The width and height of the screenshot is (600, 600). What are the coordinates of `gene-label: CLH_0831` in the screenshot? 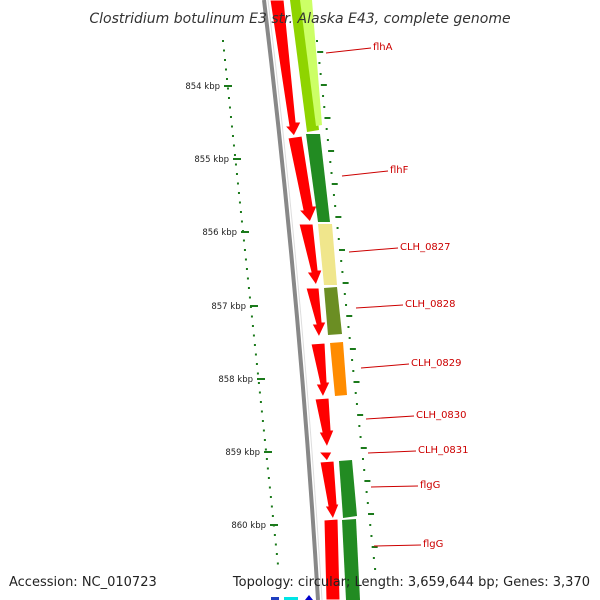 It's located at (443, 450).